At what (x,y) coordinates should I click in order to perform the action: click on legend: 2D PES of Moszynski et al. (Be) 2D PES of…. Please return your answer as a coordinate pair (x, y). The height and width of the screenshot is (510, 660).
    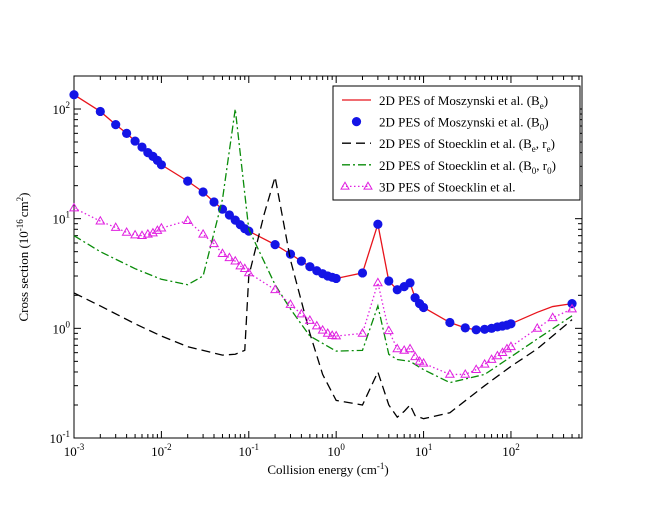
    Looking at the image, I should click on (456, 143).